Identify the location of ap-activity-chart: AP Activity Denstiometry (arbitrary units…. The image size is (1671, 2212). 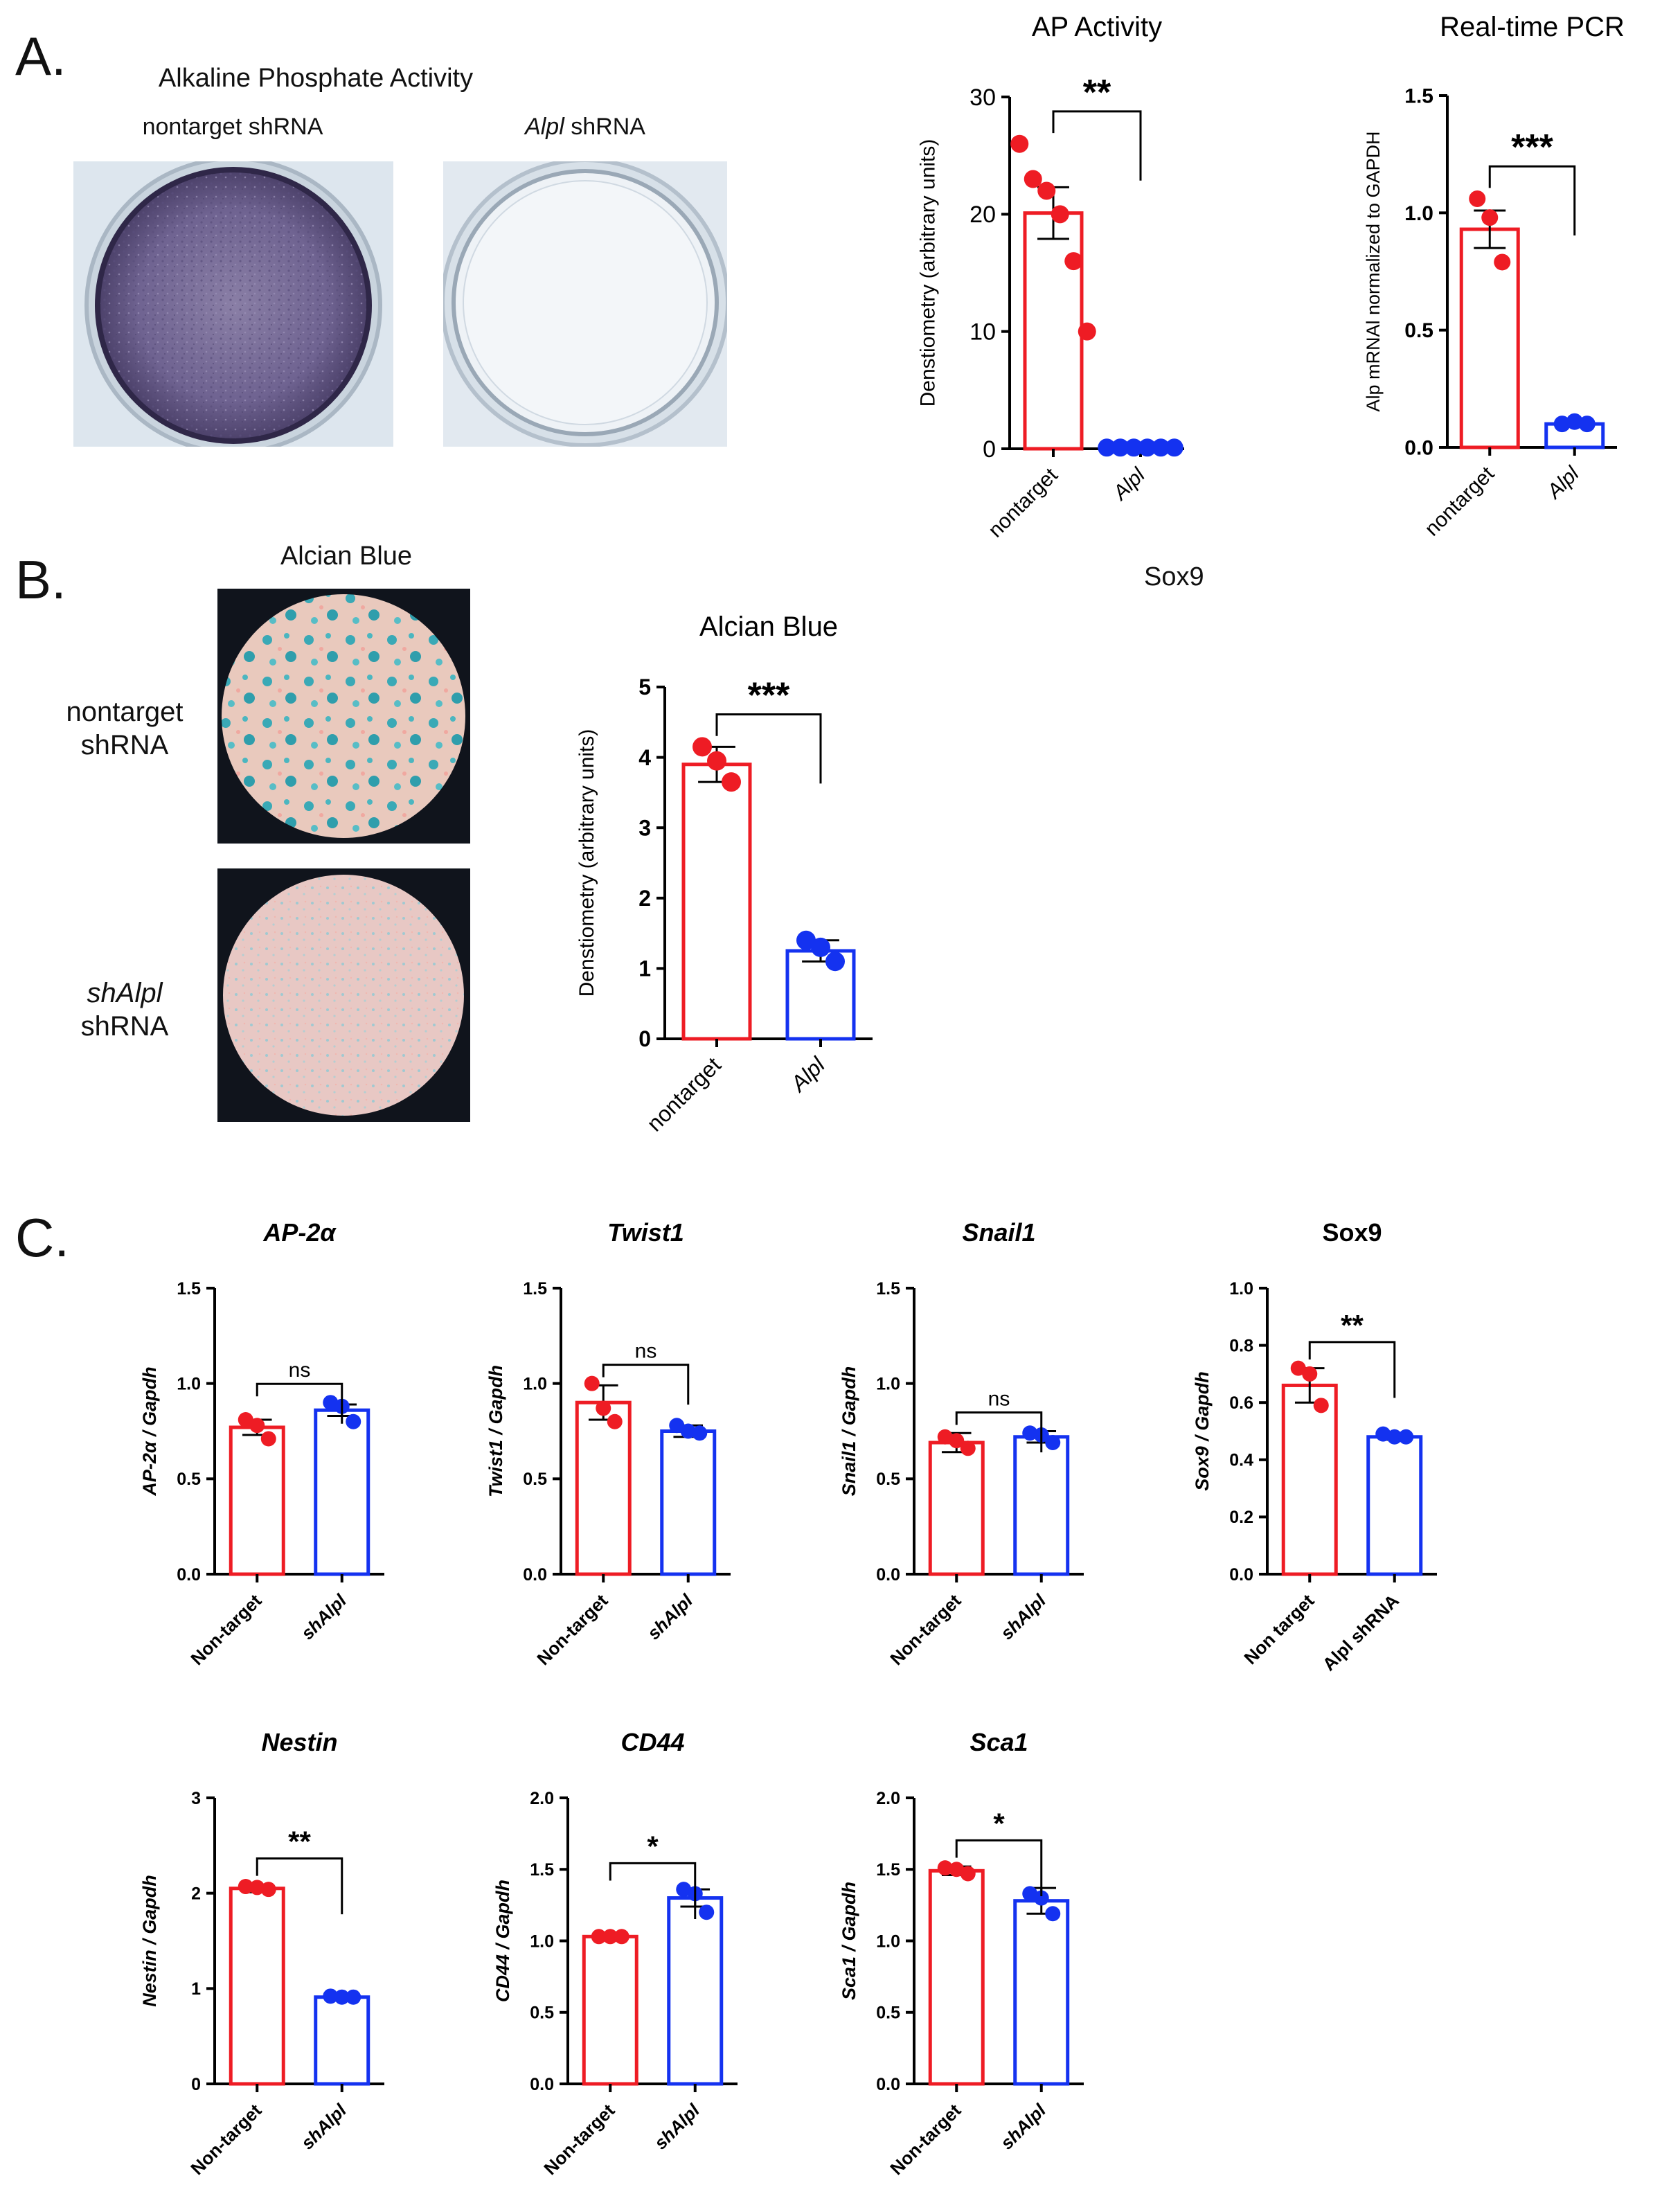
(1050, 277).